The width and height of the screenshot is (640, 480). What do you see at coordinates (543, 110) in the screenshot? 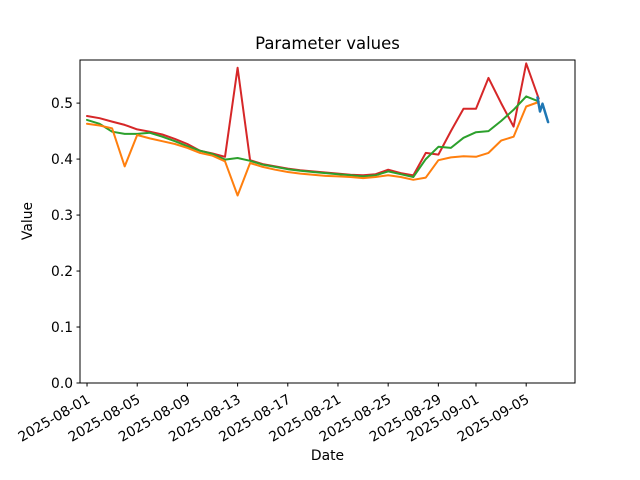
I see `series-blue-line` at bounding box center [543, 110].